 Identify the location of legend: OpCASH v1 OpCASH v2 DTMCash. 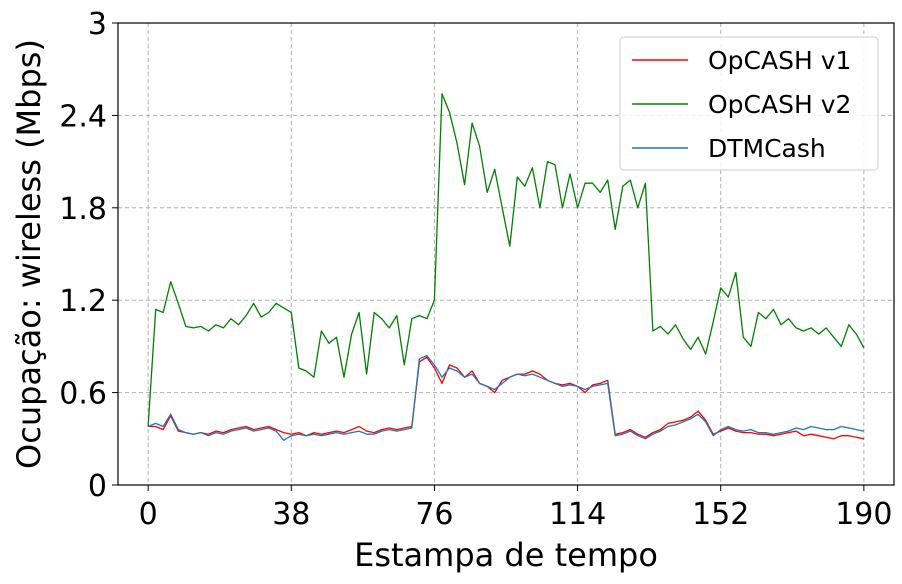
(749, 103).